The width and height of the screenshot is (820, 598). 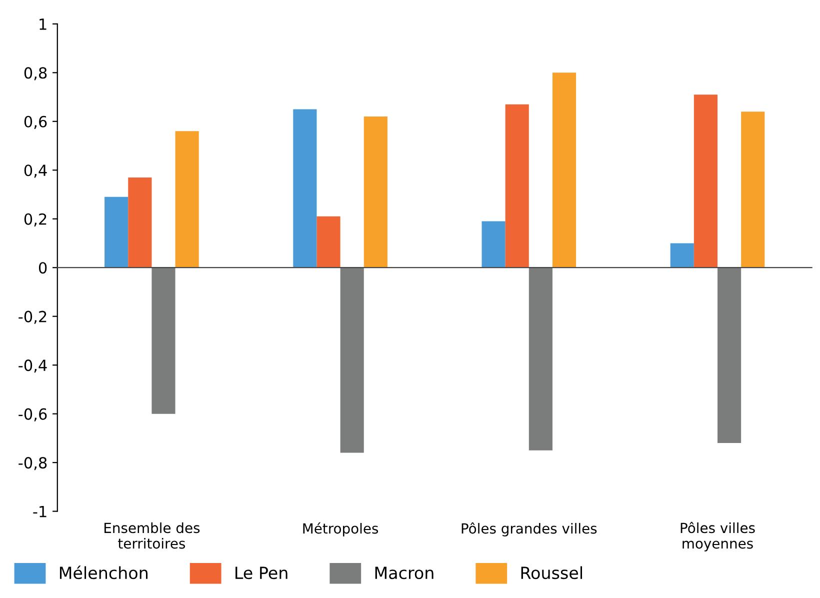 What do you see at coordinates (340, 529) in the screenshot?
I see `x-tick-label: Métropoles` at bounding box center [340, 529].